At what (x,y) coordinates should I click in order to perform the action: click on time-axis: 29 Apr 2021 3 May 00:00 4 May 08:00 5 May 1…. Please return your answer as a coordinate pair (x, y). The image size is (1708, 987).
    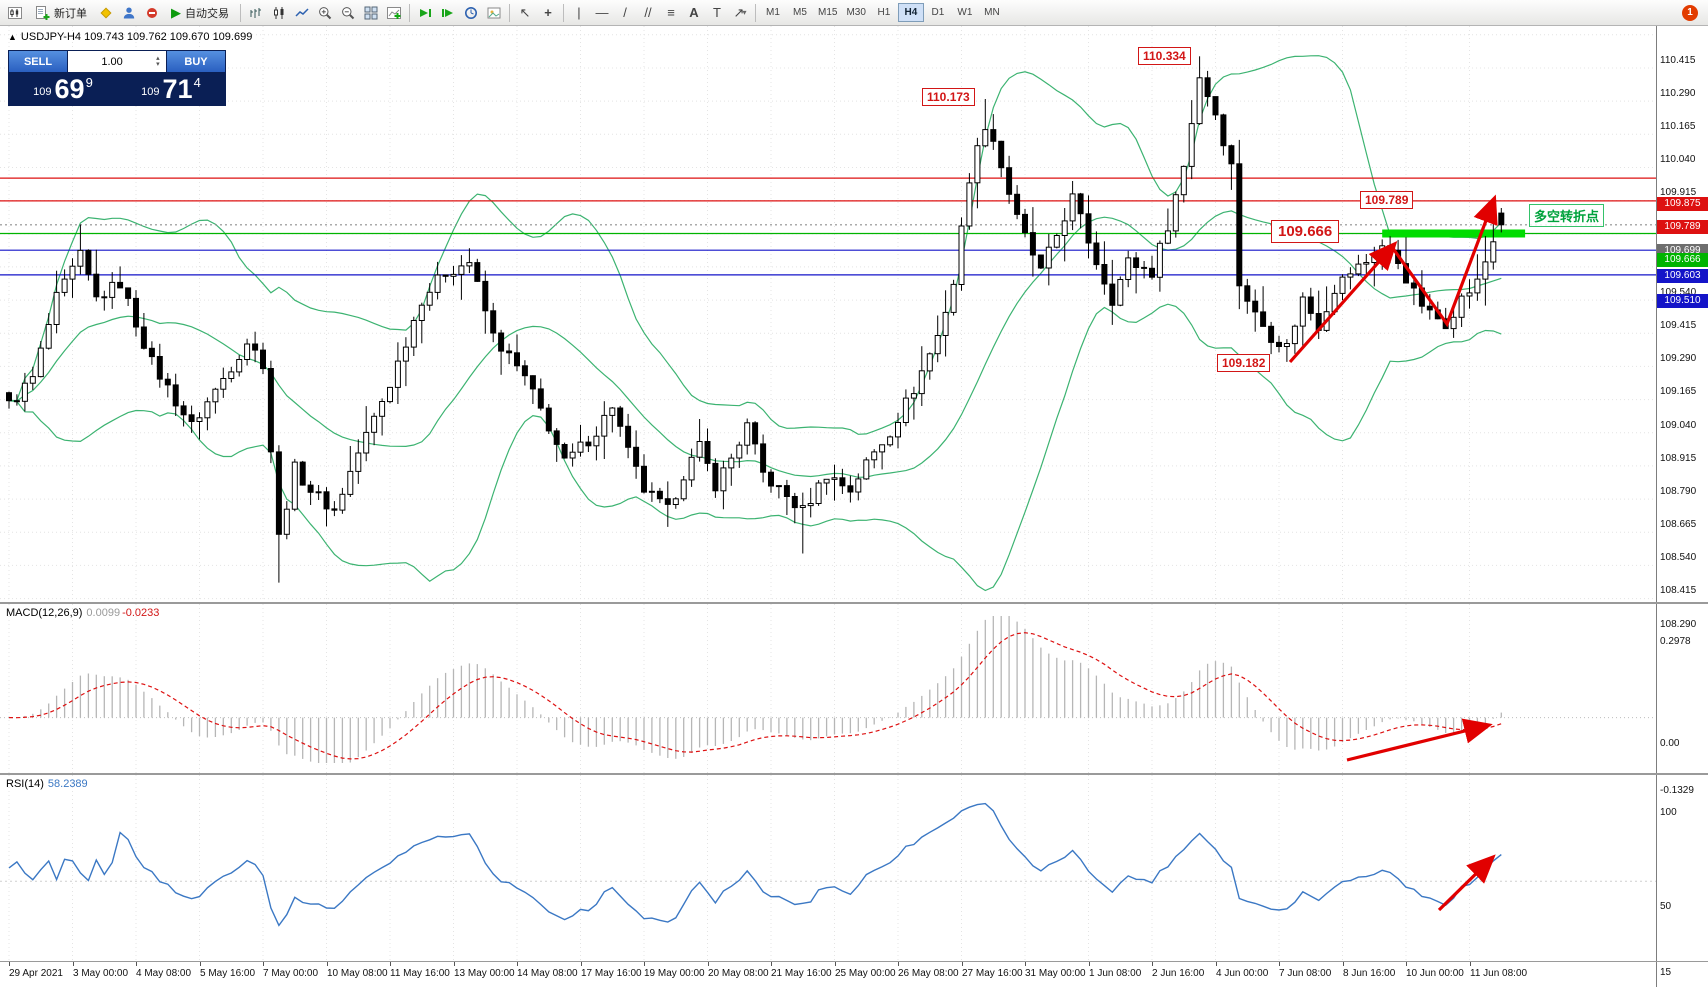
    Looking at the image, I should click on (828, 974).